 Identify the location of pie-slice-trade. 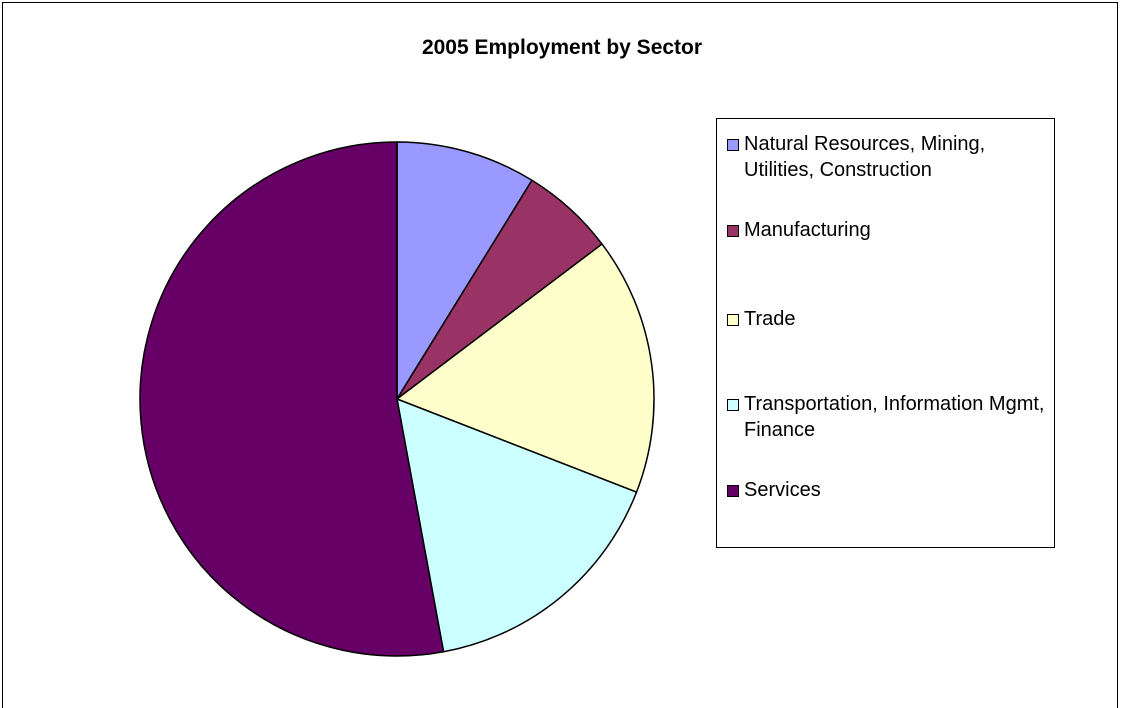
(525, 368).